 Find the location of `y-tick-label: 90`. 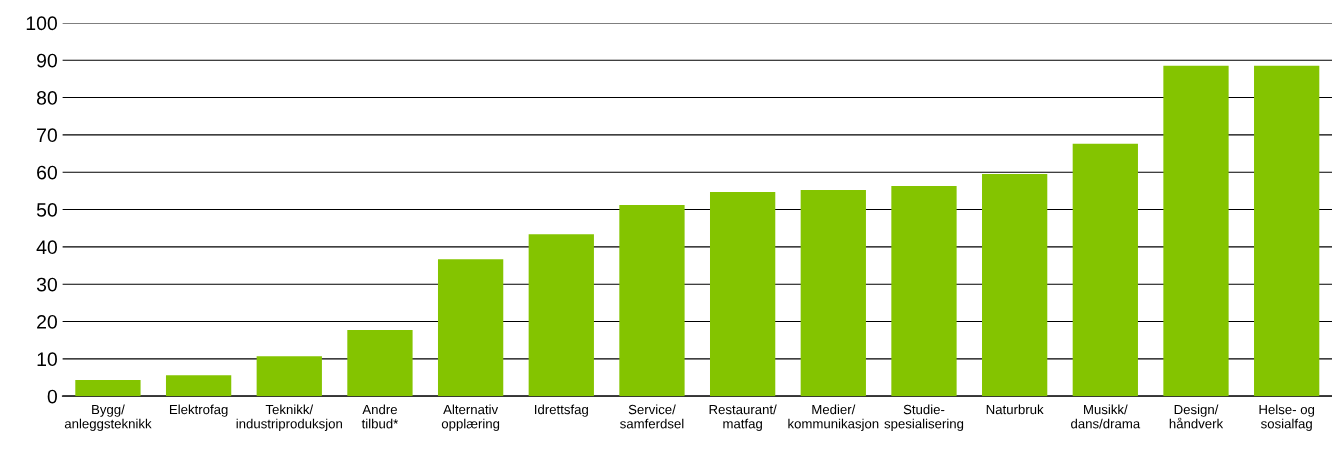

y-tick-label: 90 is located at coordinates (47, 60).